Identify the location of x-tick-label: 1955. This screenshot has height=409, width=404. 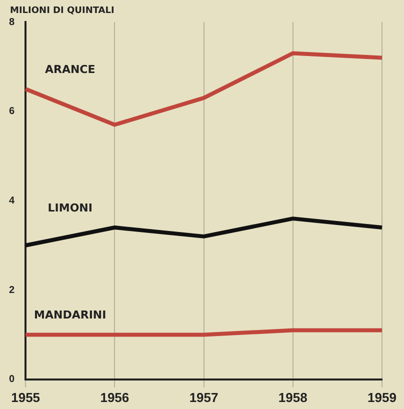
(25, 397).